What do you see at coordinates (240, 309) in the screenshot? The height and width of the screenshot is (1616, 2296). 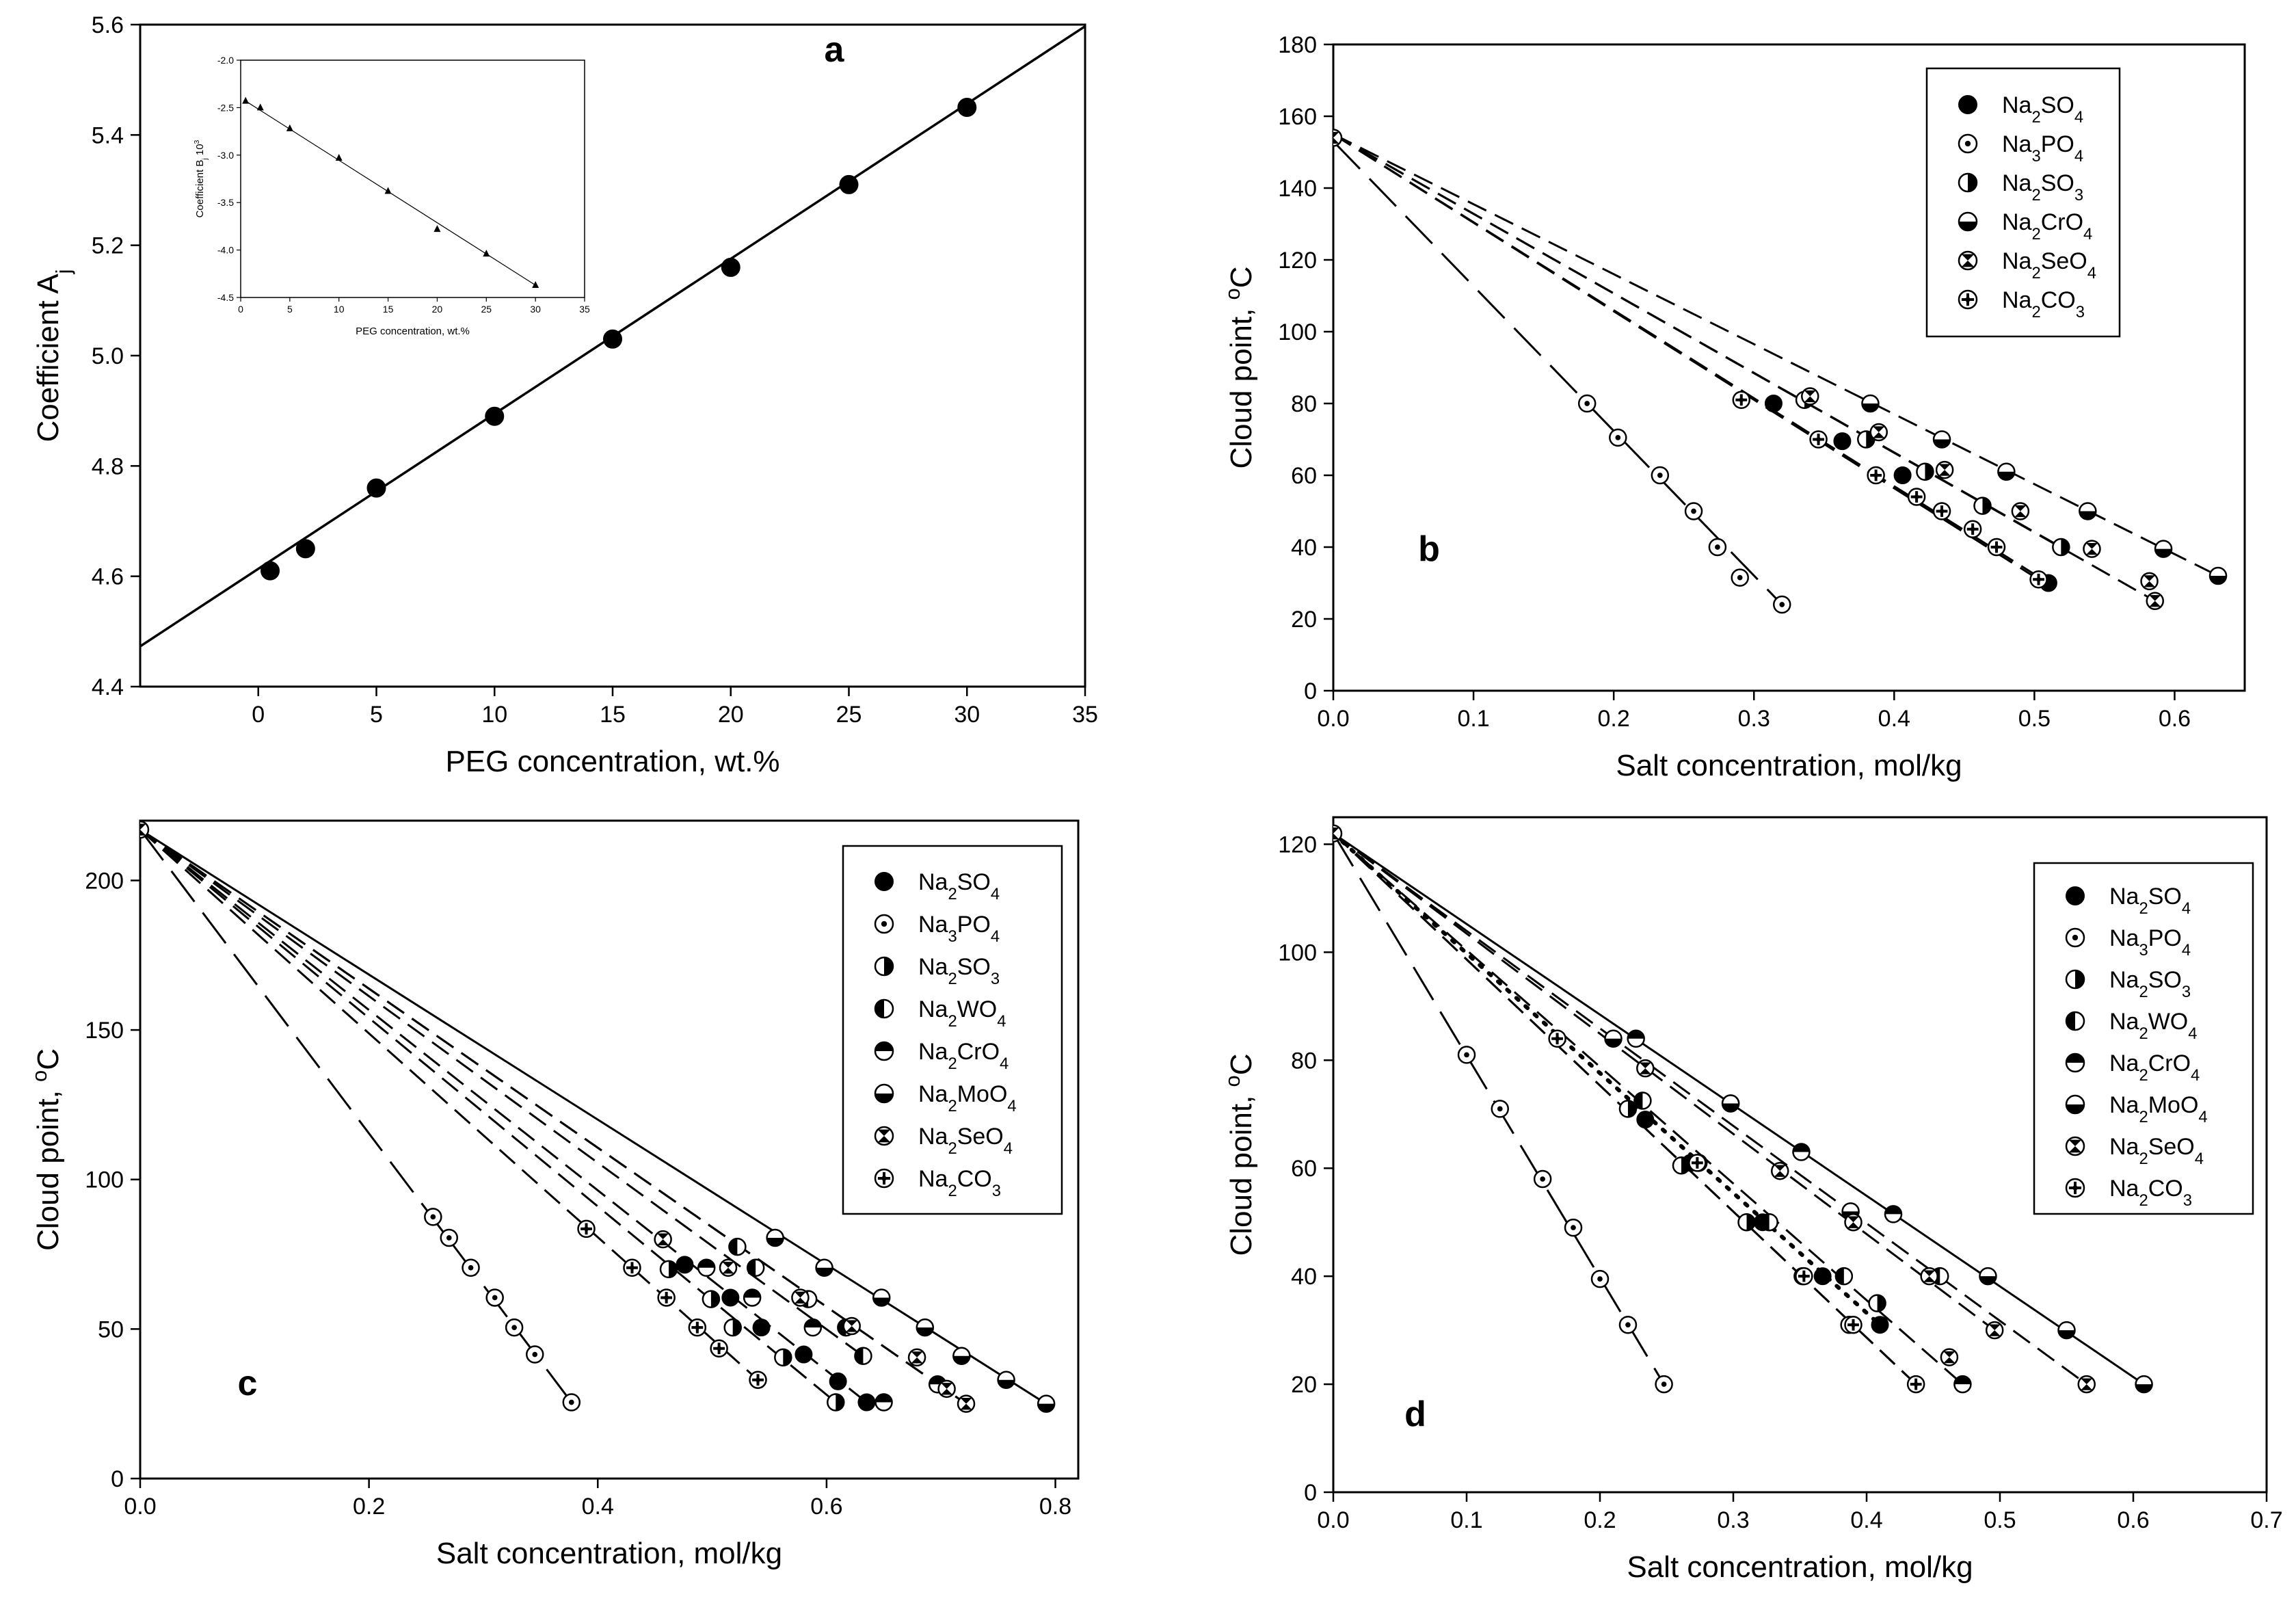 I see `inset-x-tick-label: 0` at bounding box center [240, 309].